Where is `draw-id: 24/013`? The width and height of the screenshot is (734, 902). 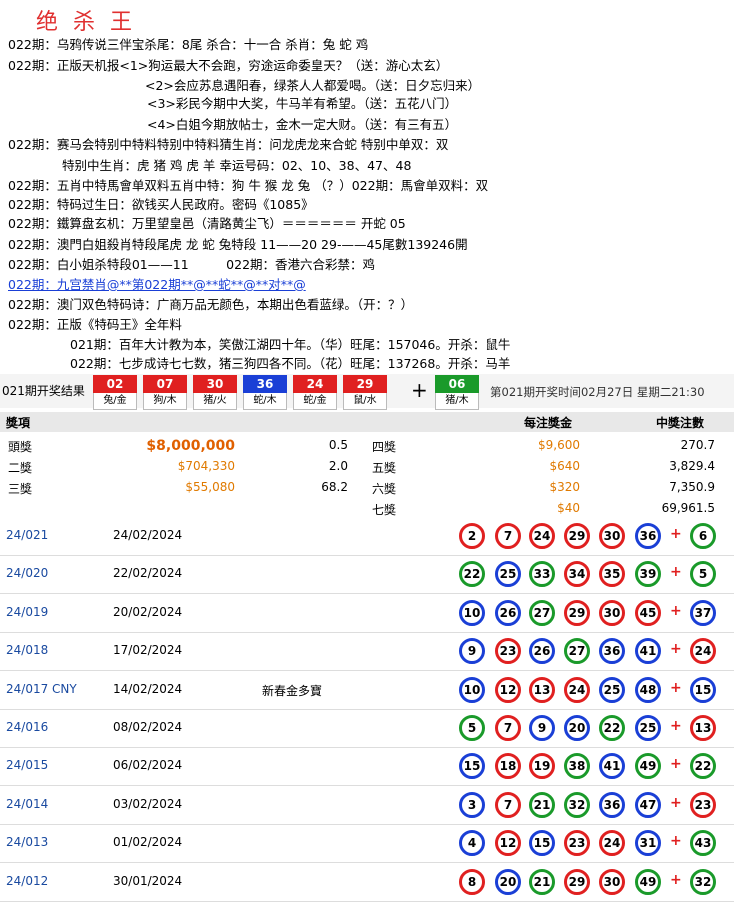
draw-id: 24/013 is located at coordinates (27, 842).